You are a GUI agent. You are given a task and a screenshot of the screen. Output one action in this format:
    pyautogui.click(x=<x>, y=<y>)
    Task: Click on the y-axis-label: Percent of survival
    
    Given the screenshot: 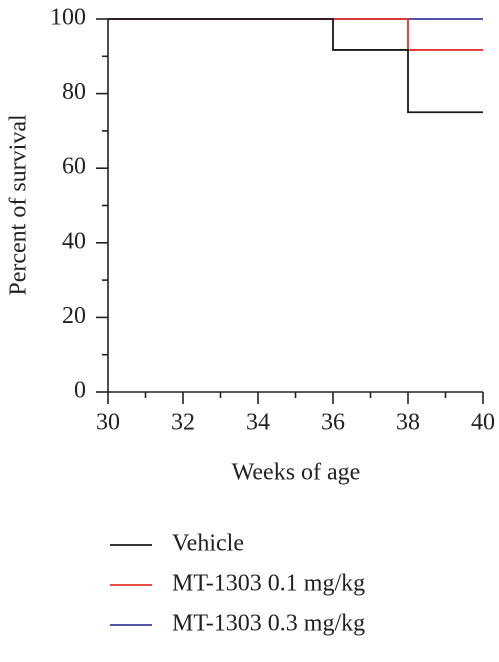 What is the action you would take?
    pyautogui.click(x=19, y=205)
    